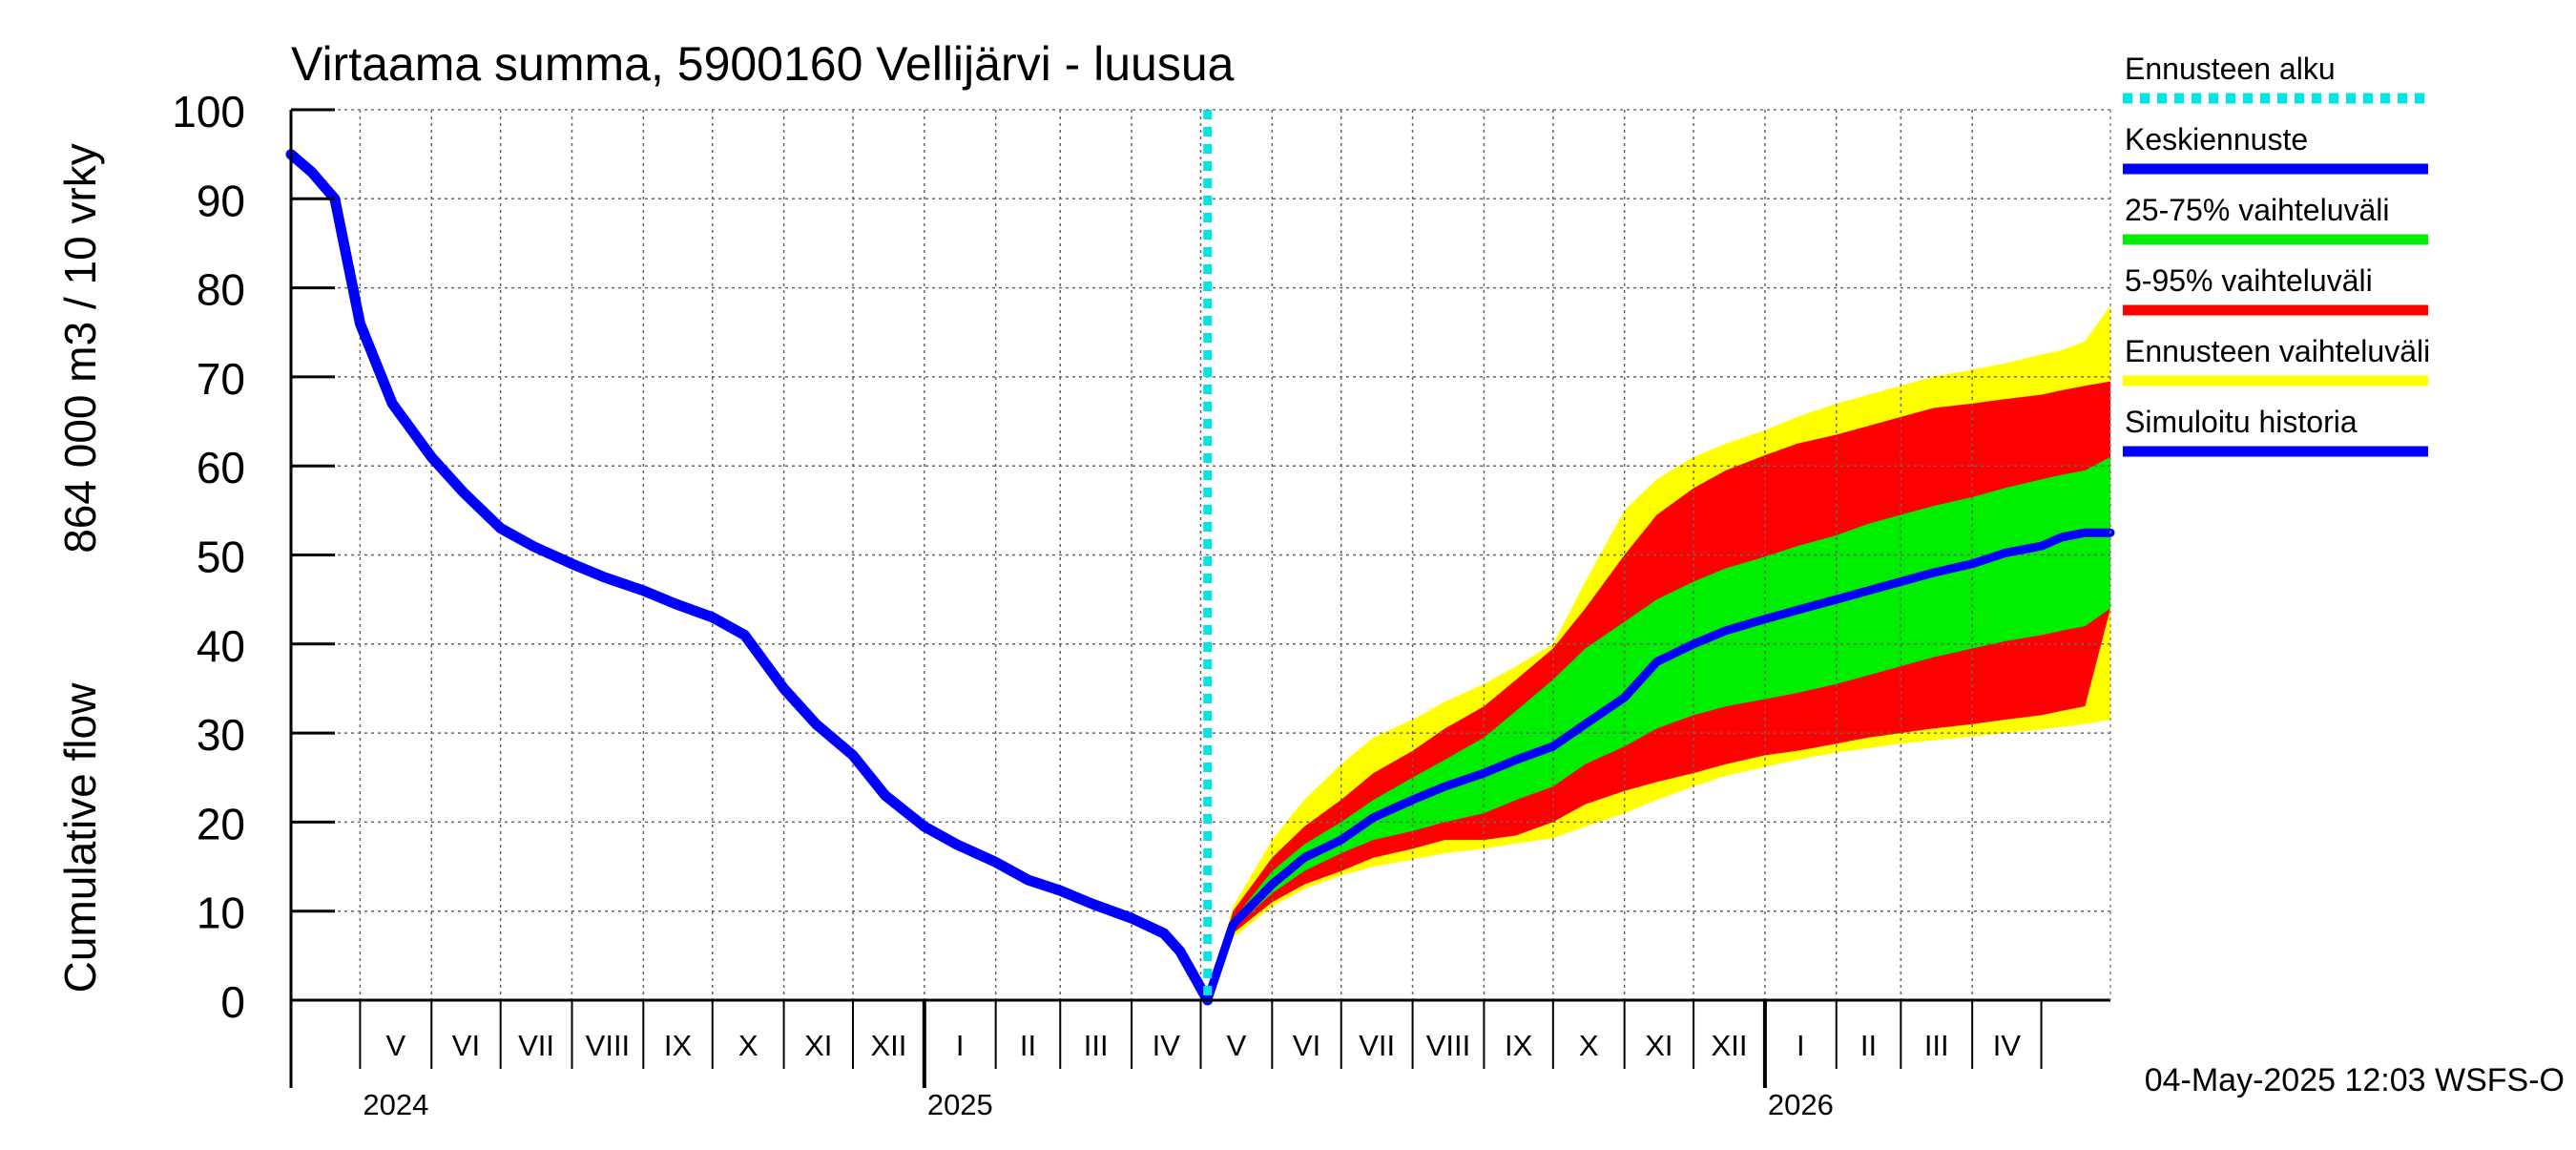 The width and height of the screenshot is (2576, 1150). What do you see at coordinates (221, 557) in the screenshot?
I see `y-tick-label: 50` at bounding box center [221, 557].